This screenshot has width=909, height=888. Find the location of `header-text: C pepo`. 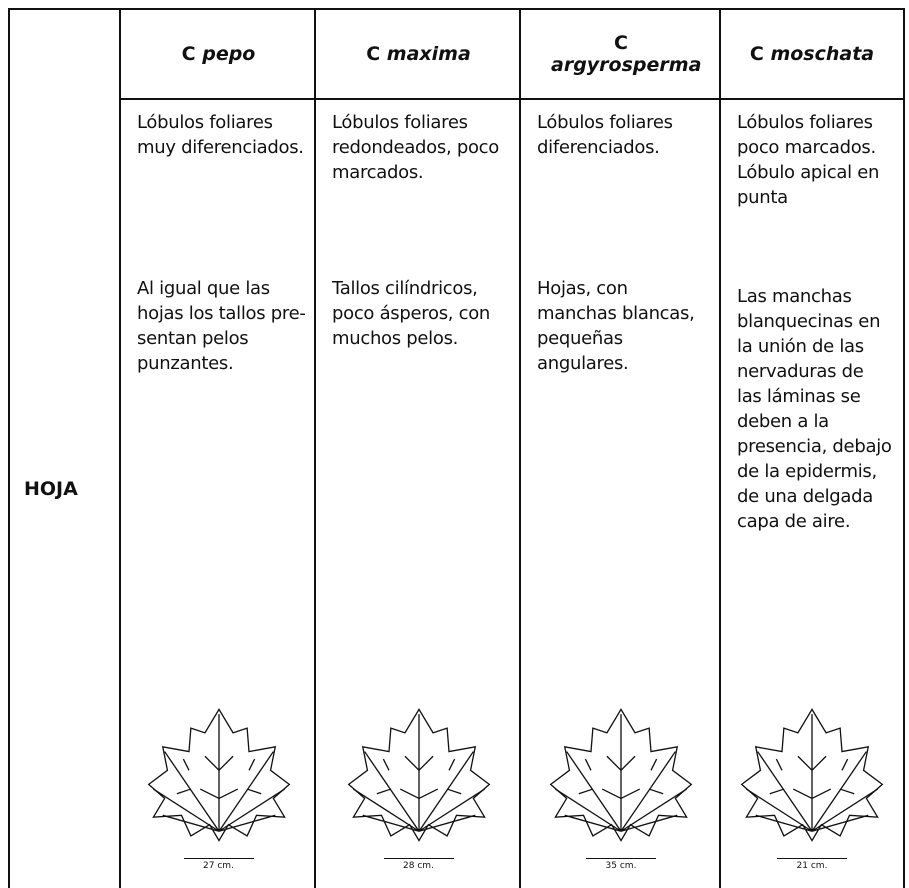

header-text: C pepo is located at coordinates (219, 54).